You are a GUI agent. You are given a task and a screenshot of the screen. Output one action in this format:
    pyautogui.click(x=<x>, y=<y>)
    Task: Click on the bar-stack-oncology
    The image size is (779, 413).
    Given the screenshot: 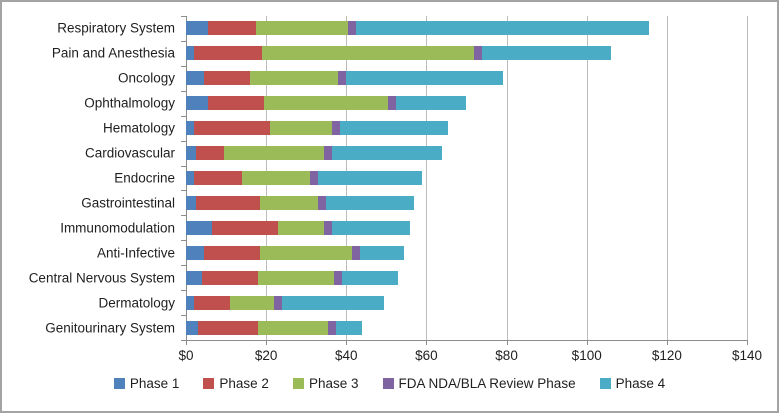 What is the action you would take?
    pyautogui.click(x=344, y=78)
    